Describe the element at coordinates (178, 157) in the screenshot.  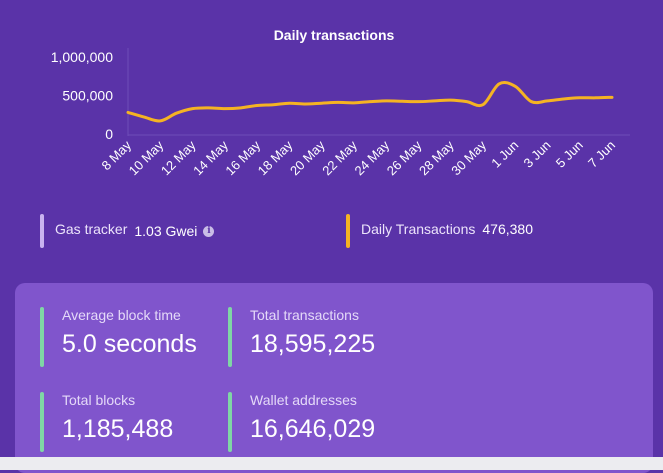
I see `x-tick-label: 12 May` at that location.